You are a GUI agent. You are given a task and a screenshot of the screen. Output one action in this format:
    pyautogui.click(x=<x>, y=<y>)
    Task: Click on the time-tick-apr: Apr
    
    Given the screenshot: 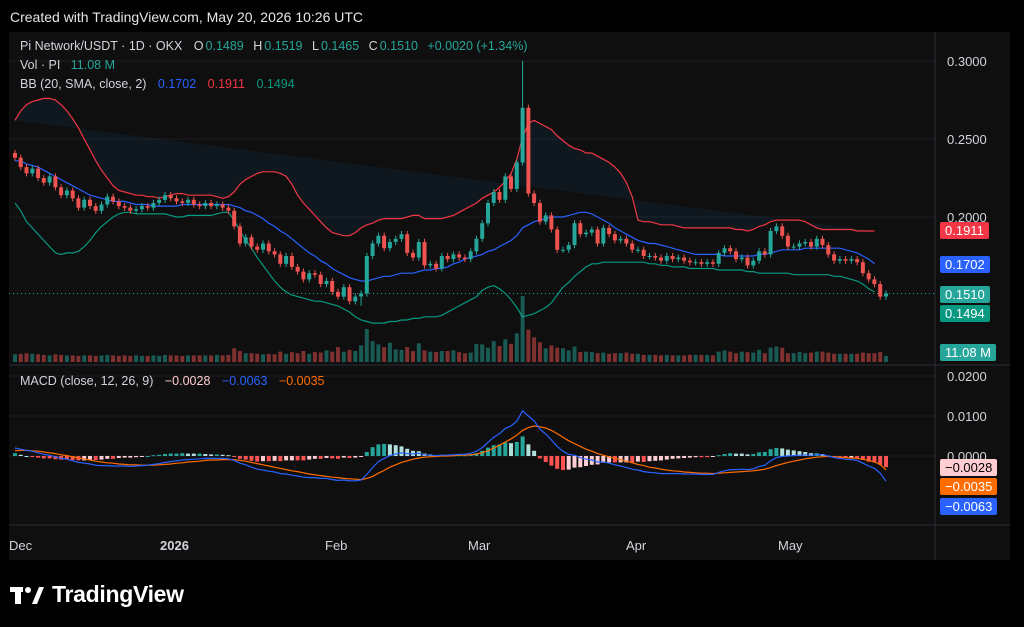 What is the action you would take?
    pyautogui.click(x=636, y=545)
    